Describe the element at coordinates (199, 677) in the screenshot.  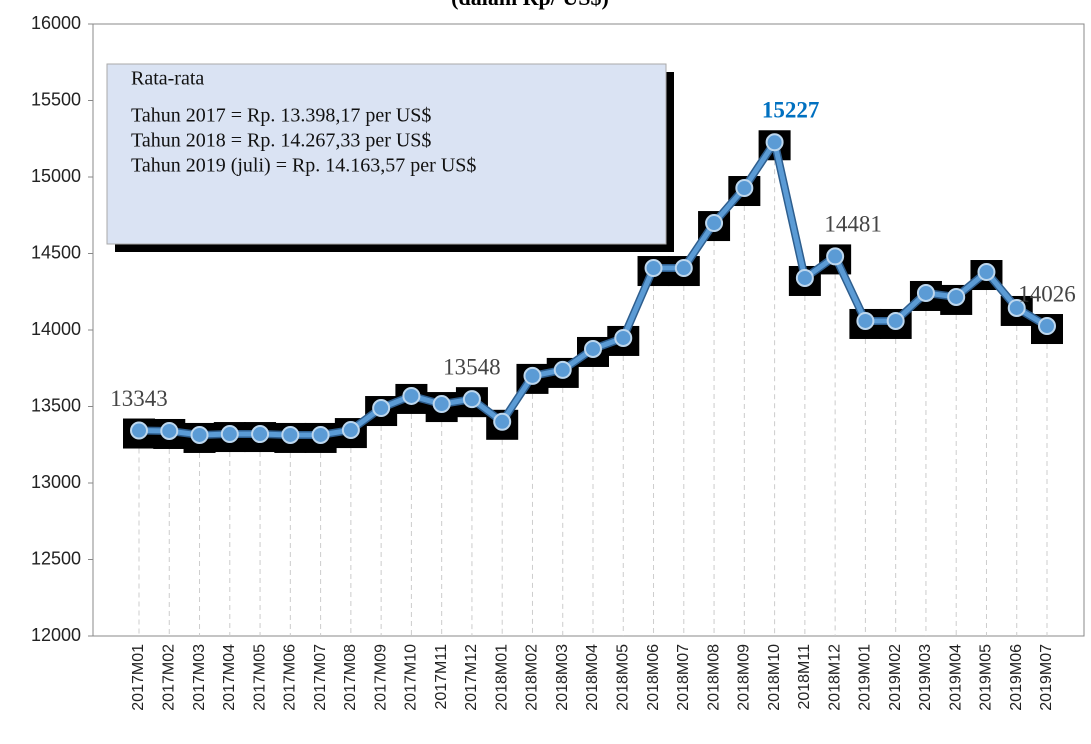
I see `x-tick-label: 2017M03` at that location.